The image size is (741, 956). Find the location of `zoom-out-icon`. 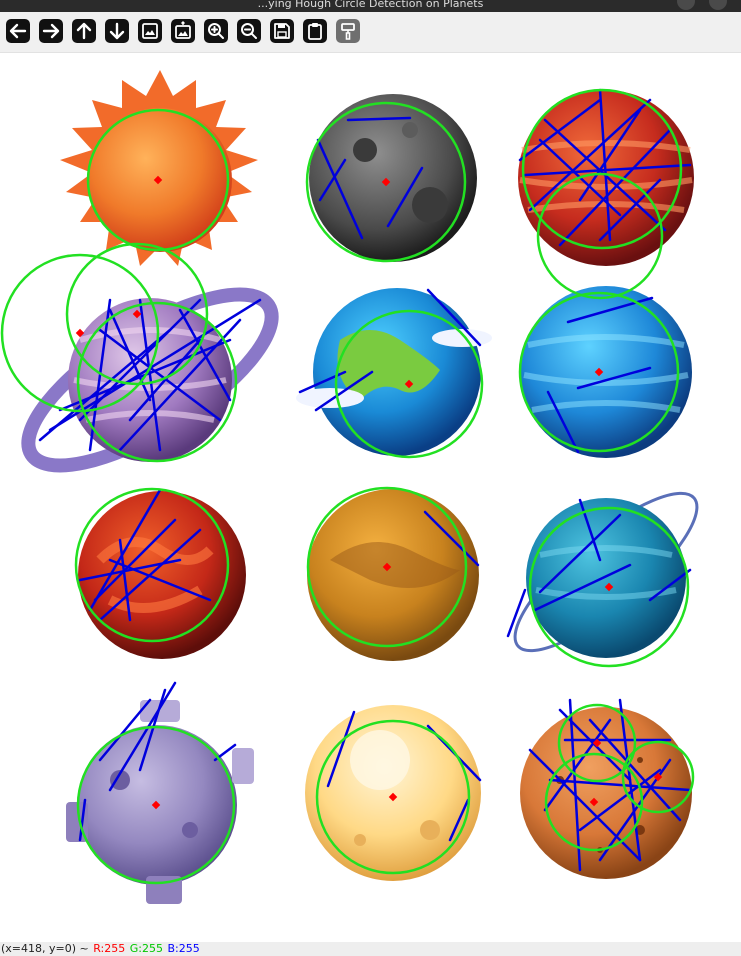

zoom-out-icon is located at coordinates (249, 31).